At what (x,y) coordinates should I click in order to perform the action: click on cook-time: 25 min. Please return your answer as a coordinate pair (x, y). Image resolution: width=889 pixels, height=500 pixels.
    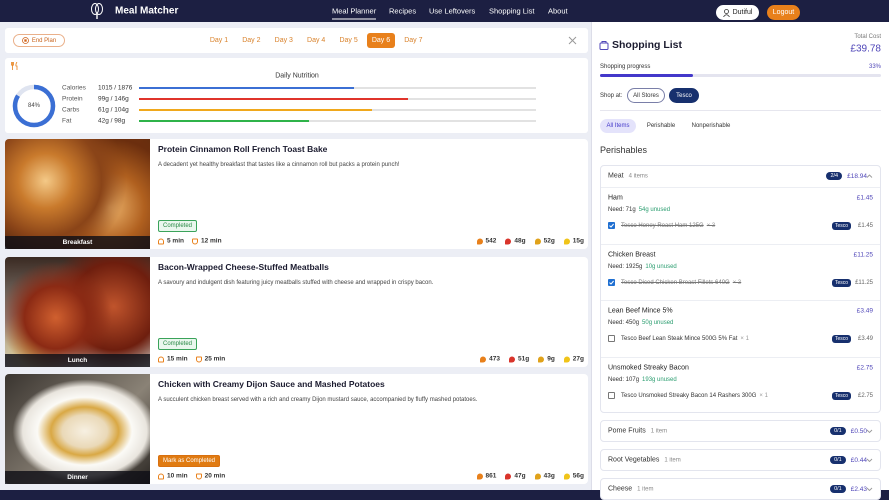
    Looking at the image, I should click on (215, 359).